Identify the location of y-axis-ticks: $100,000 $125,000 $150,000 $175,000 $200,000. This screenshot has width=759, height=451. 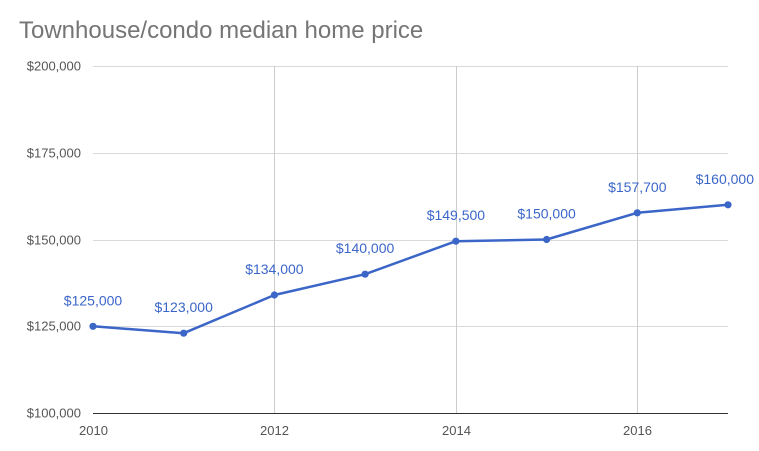
(54, 240).